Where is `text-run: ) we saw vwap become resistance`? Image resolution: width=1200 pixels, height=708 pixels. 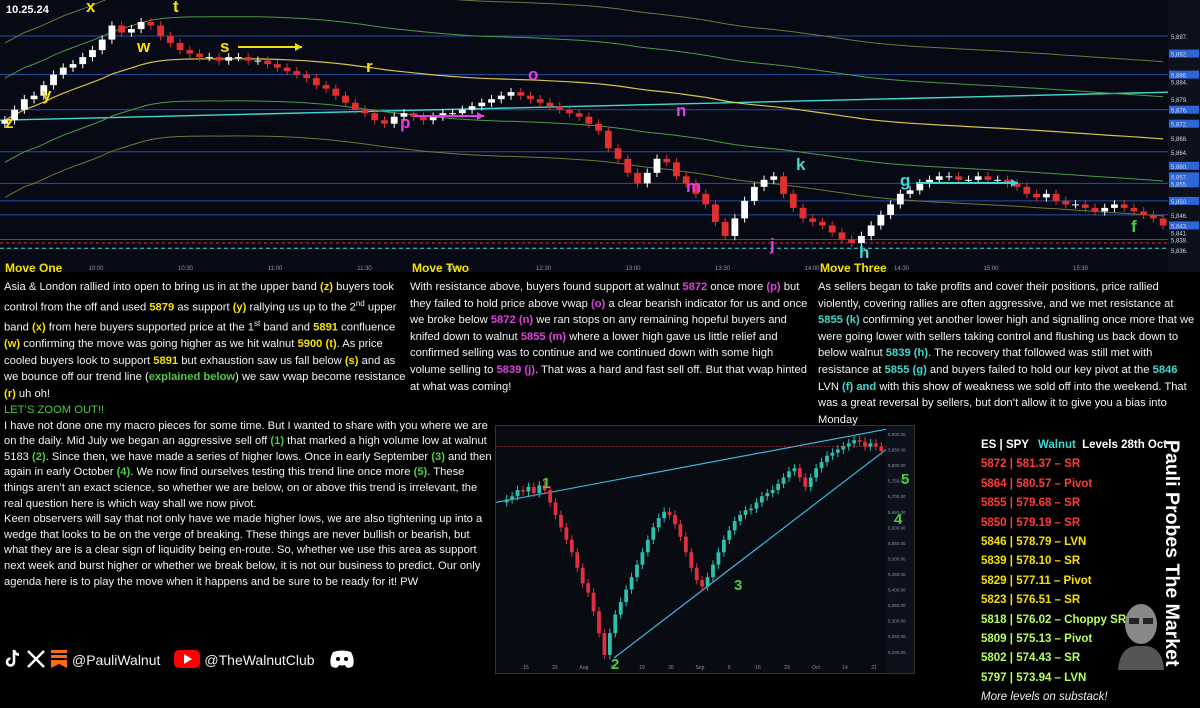 text-run: ) we saw vwap become resistance is located at coordinates (320, 377).